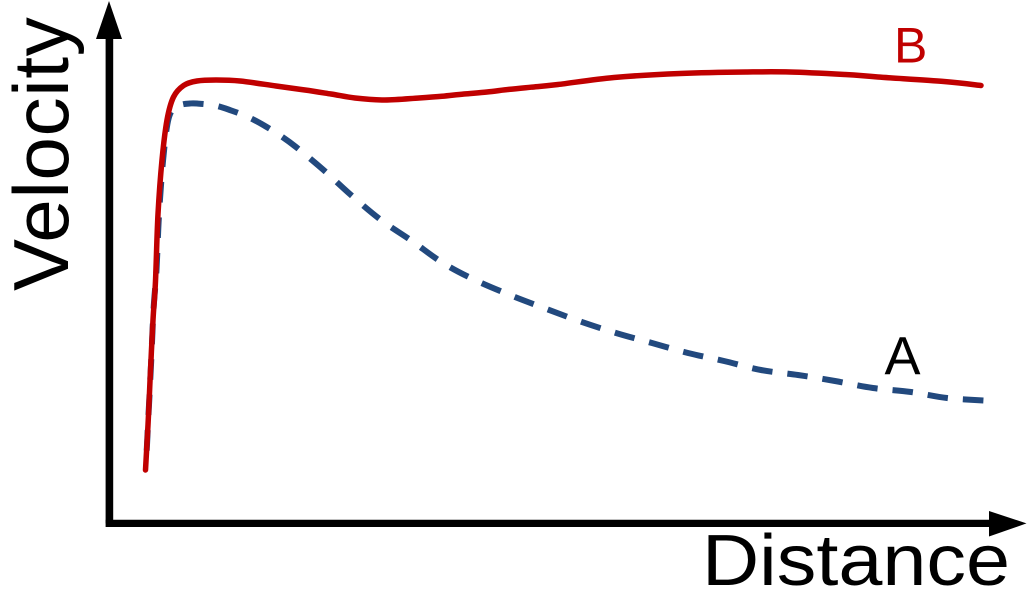 This screenshot has width=1028, height=612. What do you see at coordinates (856, 561) in the screenshot?
I see `svg-text: Distance` at bounding box center [856, 561].